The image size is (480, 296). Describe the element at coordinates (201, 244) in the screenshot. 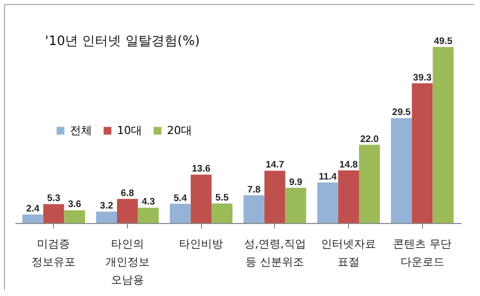

I see `x-tick-label: 타인비방` at that location.